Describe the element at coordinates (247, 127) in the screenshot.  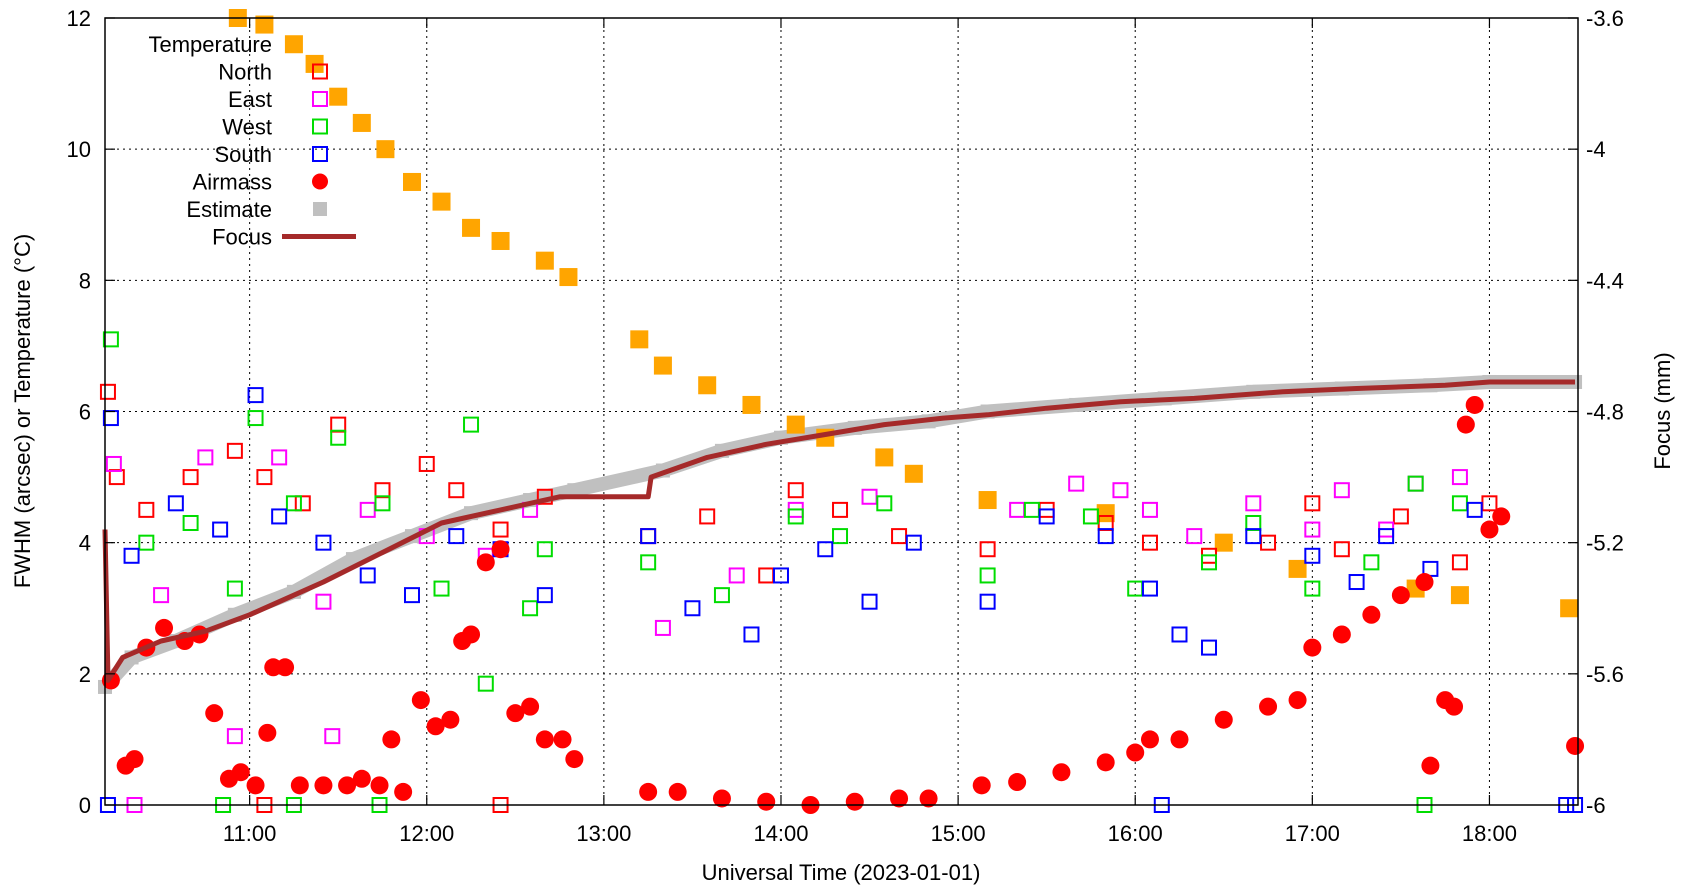
I see `legend-label: West` at that location.